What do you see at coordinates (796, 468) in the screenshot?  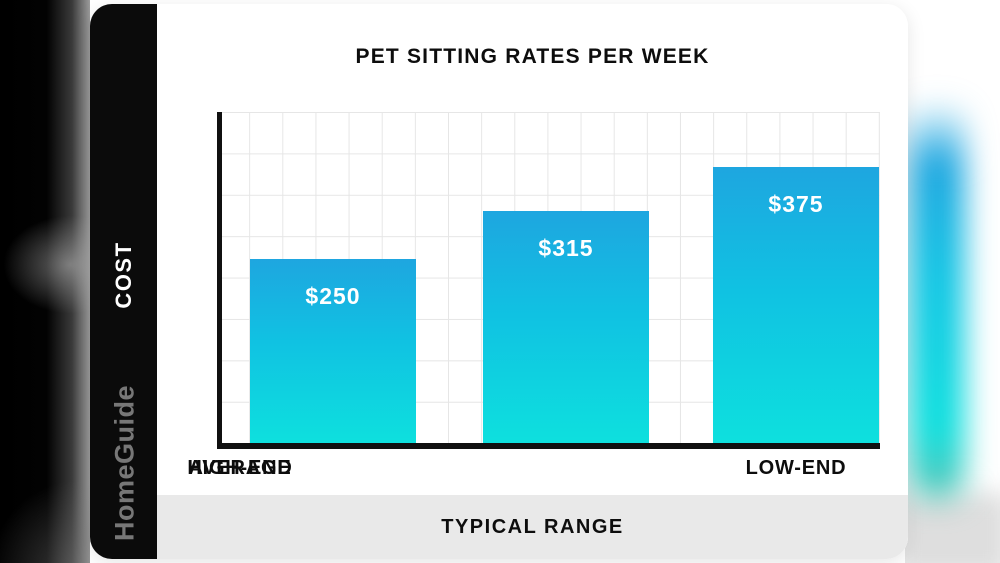 I see `category-label-low-end: LOW-END` at bounding box center [796, 468].